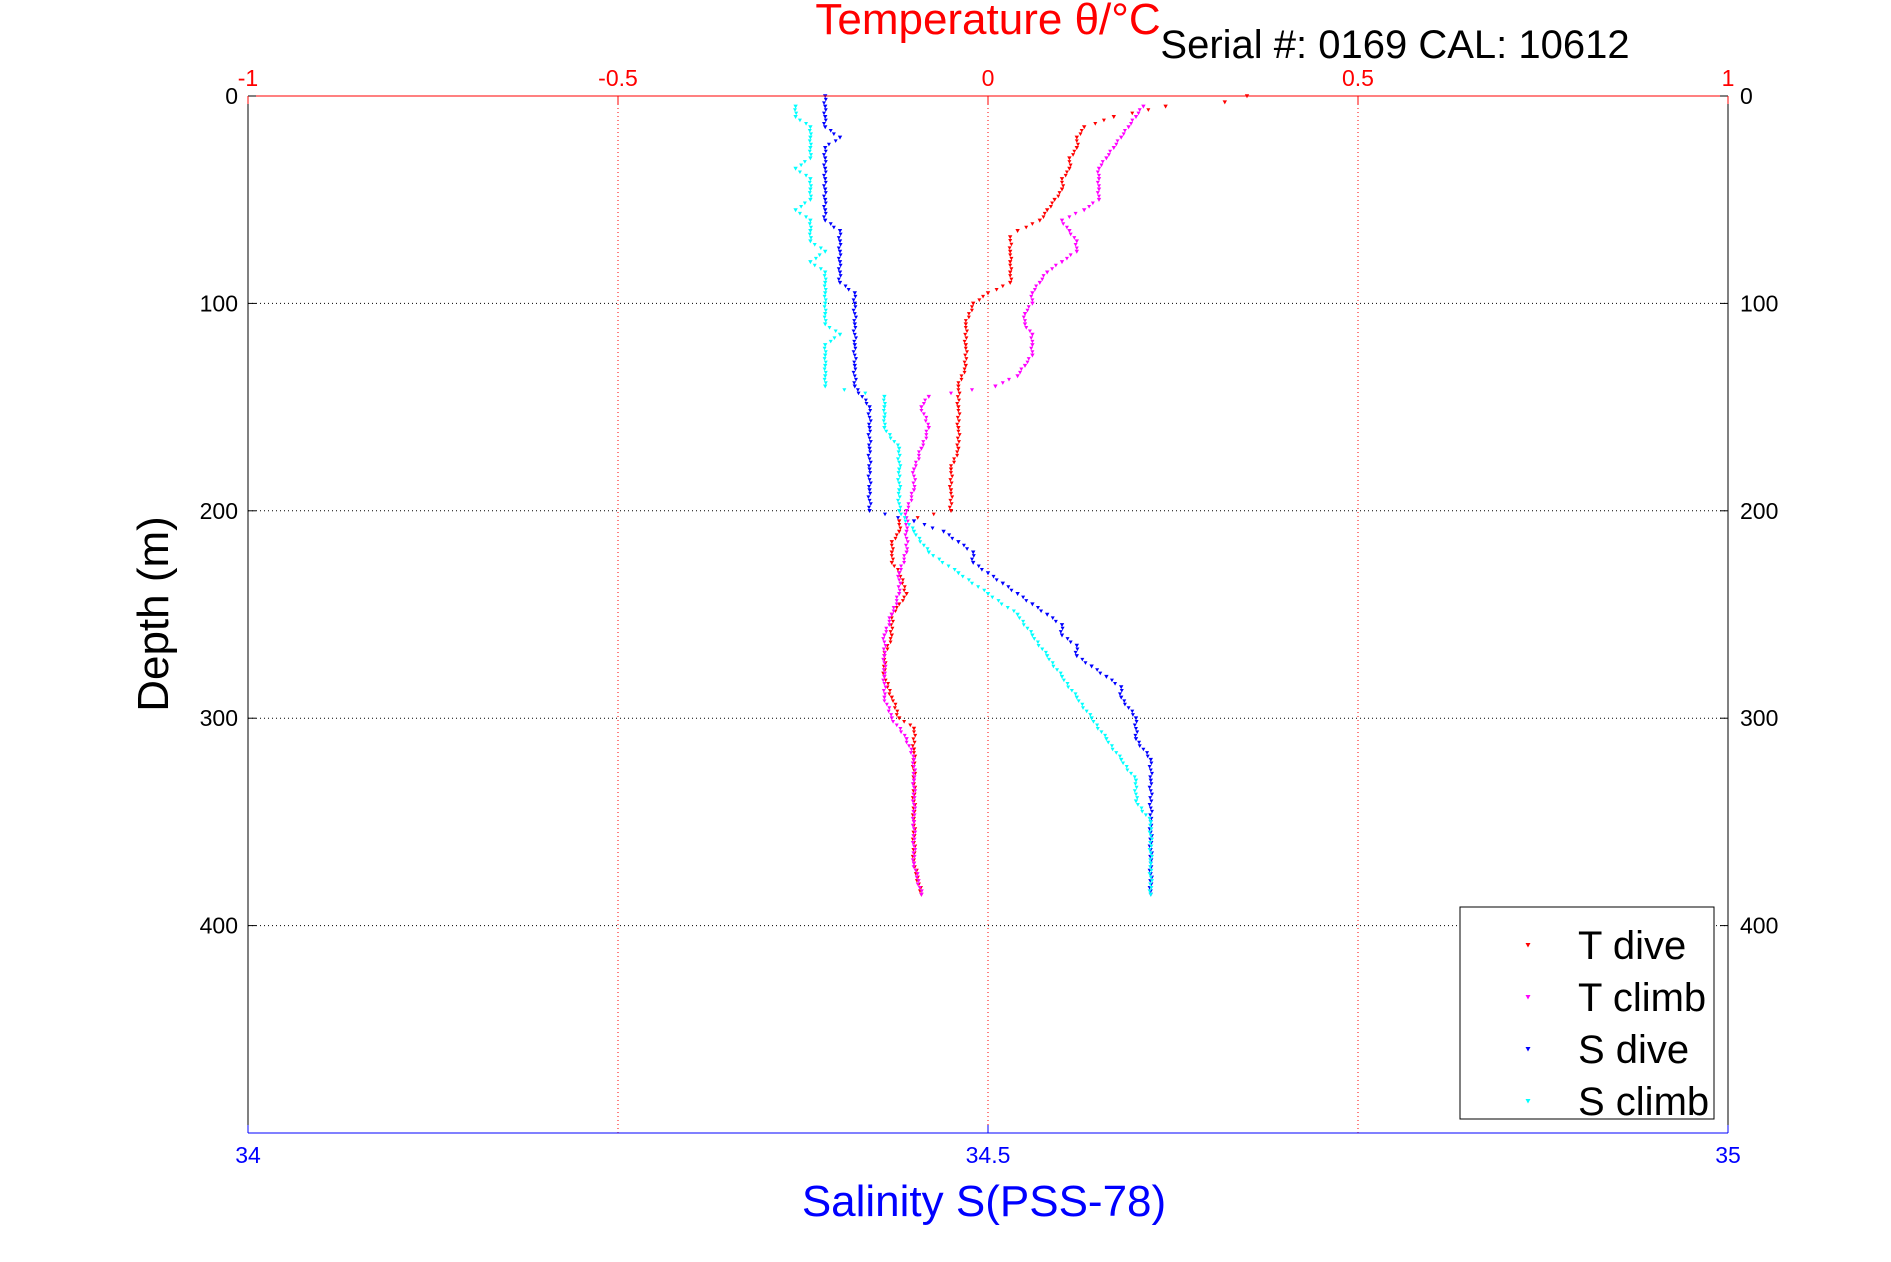 The width and height of the screenshot is (1891, 1262). What do you see at coordinates (153, 614) in the screenshot?
I see `y-axis-label: Depth (m)` at bounding box center [153, 614].